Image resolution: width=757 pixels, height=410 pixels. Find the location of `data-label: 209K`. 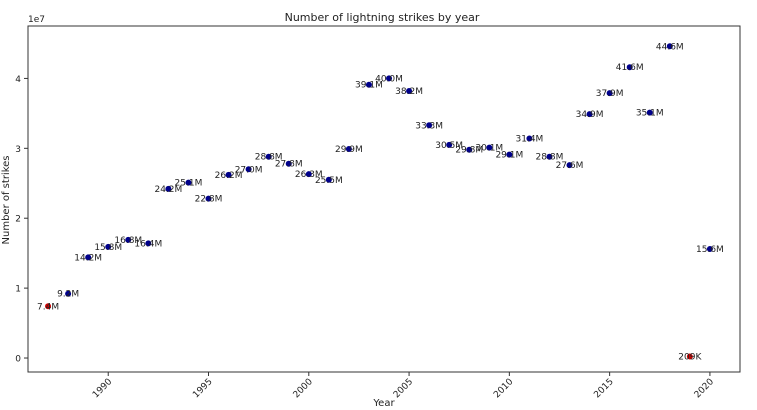

data-label: 209K is located at coordinates (690, 358).